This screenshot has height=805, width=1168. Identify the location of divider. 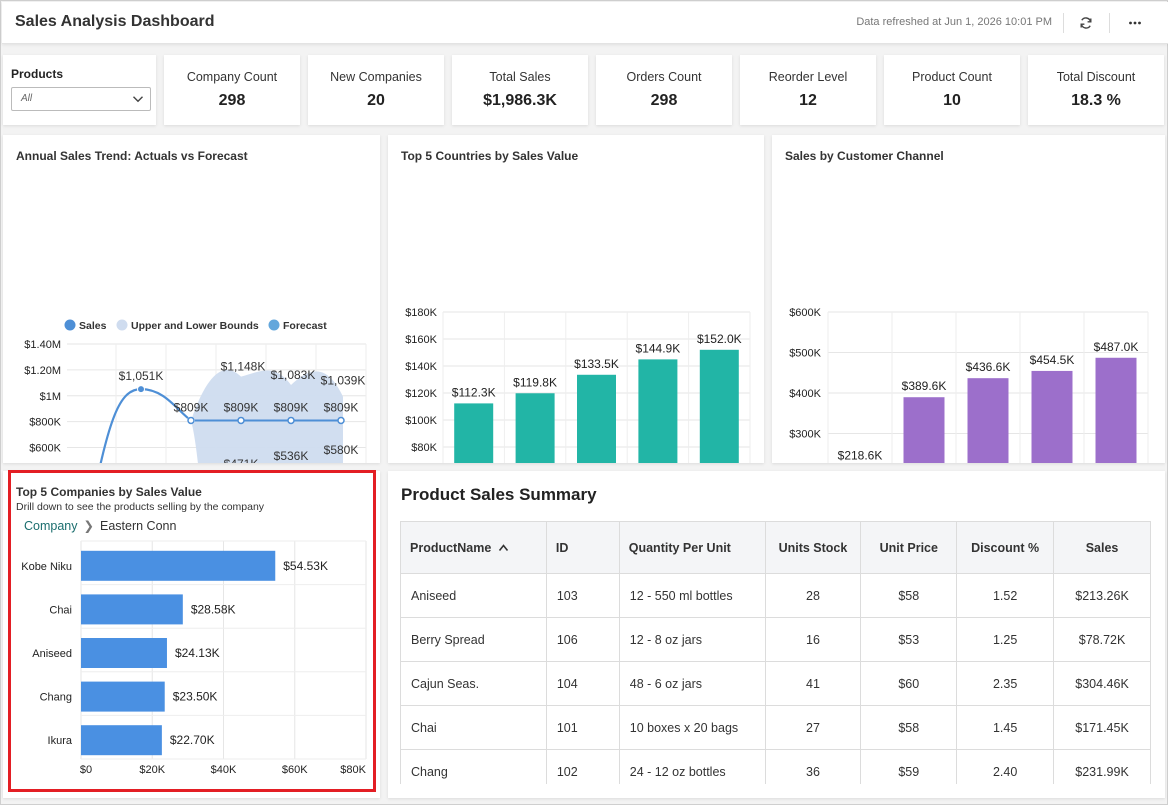
(1063, 23).